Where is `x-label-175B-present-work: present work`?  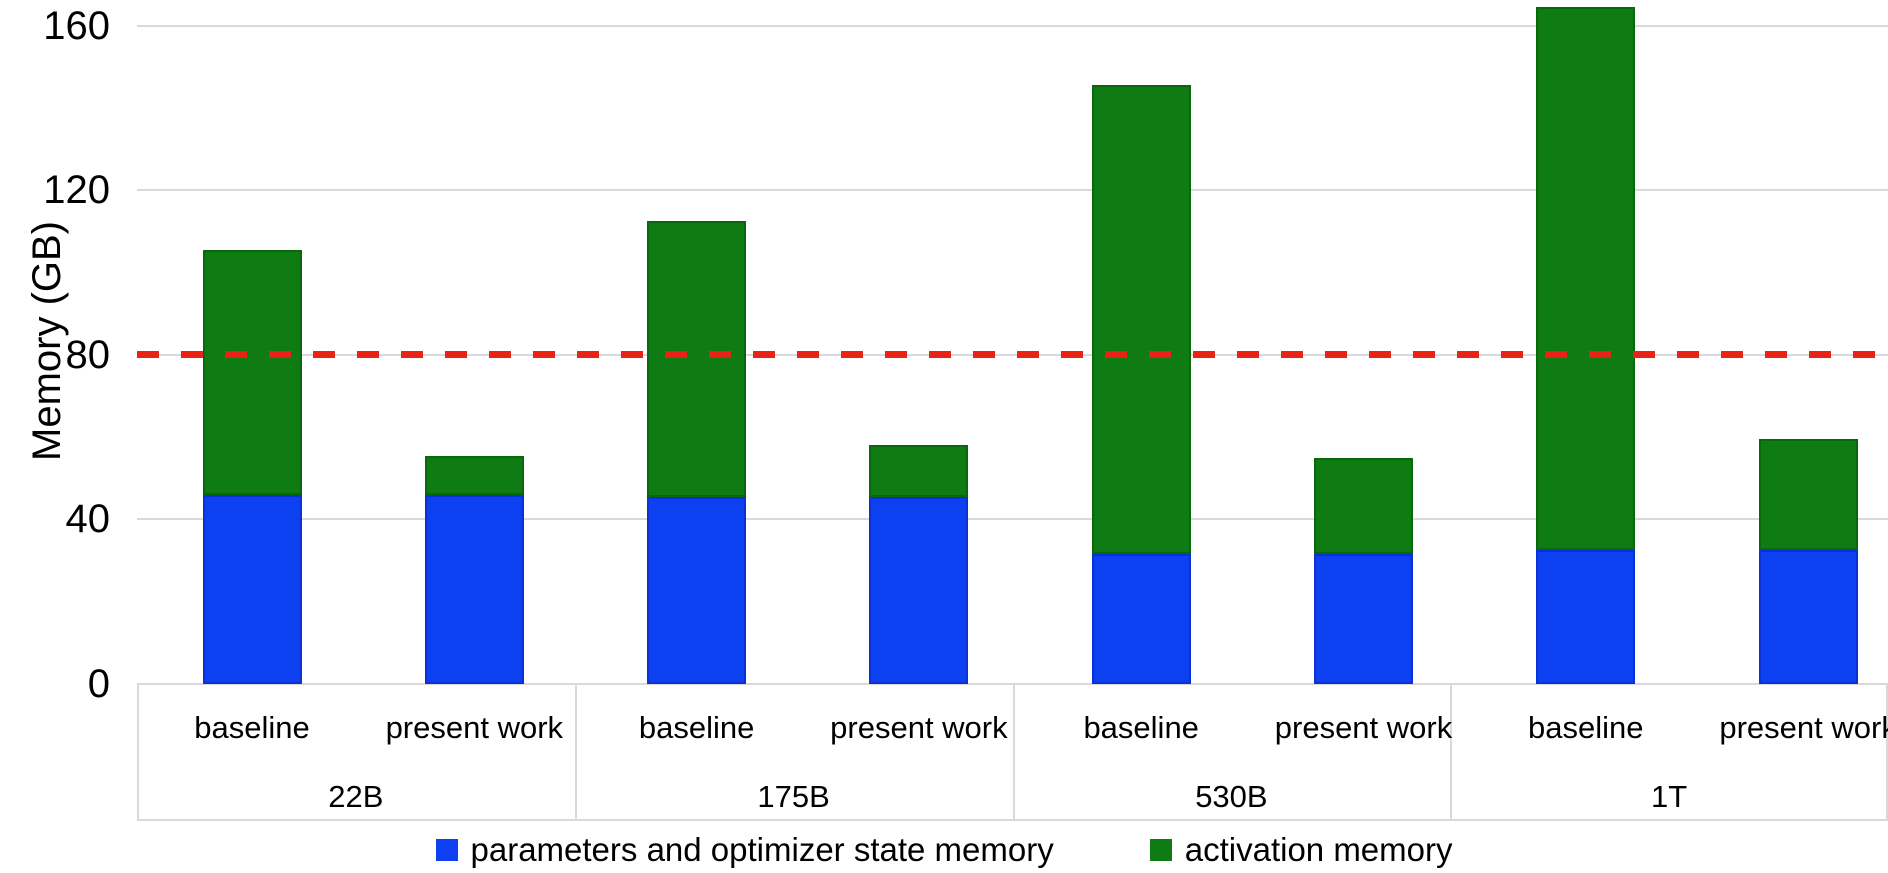 x-label-175B-present-work: present work is located at coordinates (919, 727).